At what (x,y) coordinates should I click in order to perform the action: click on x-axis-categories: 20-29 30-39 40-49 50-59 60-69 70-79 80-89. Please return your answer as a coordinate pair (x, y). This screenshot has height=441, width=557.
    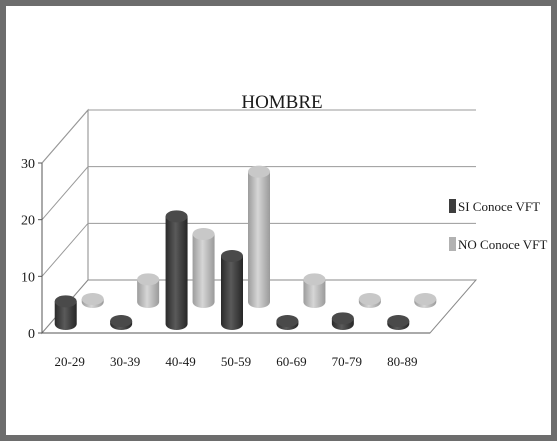
    Looking at the image, I should click on (236, 361).